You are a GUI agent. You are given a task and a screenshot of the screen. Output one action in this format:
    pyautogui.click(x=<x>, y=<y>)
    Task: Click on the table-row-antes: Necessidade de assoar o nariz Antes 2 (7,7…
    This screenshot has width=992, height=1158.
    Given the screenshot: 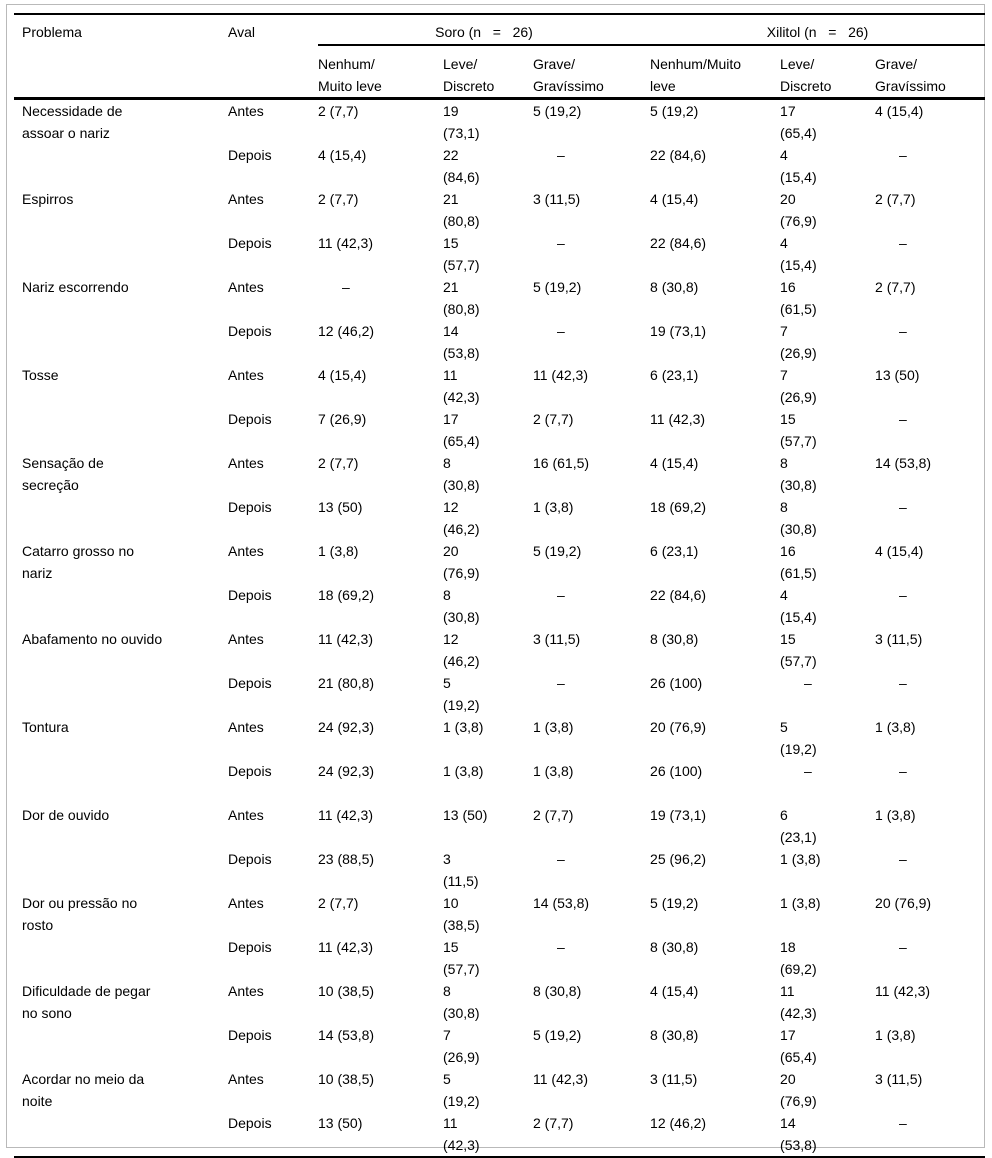 What is the action you would take?
    pyautogui.click(x=499, y=122)
    